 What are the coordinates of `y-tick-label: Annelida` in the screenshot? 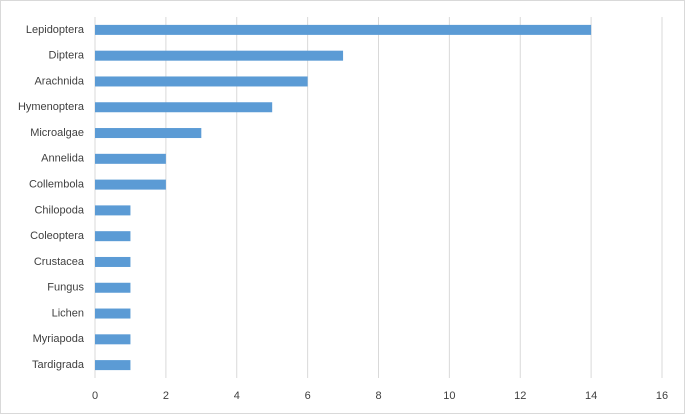 It's located at (63, 159).